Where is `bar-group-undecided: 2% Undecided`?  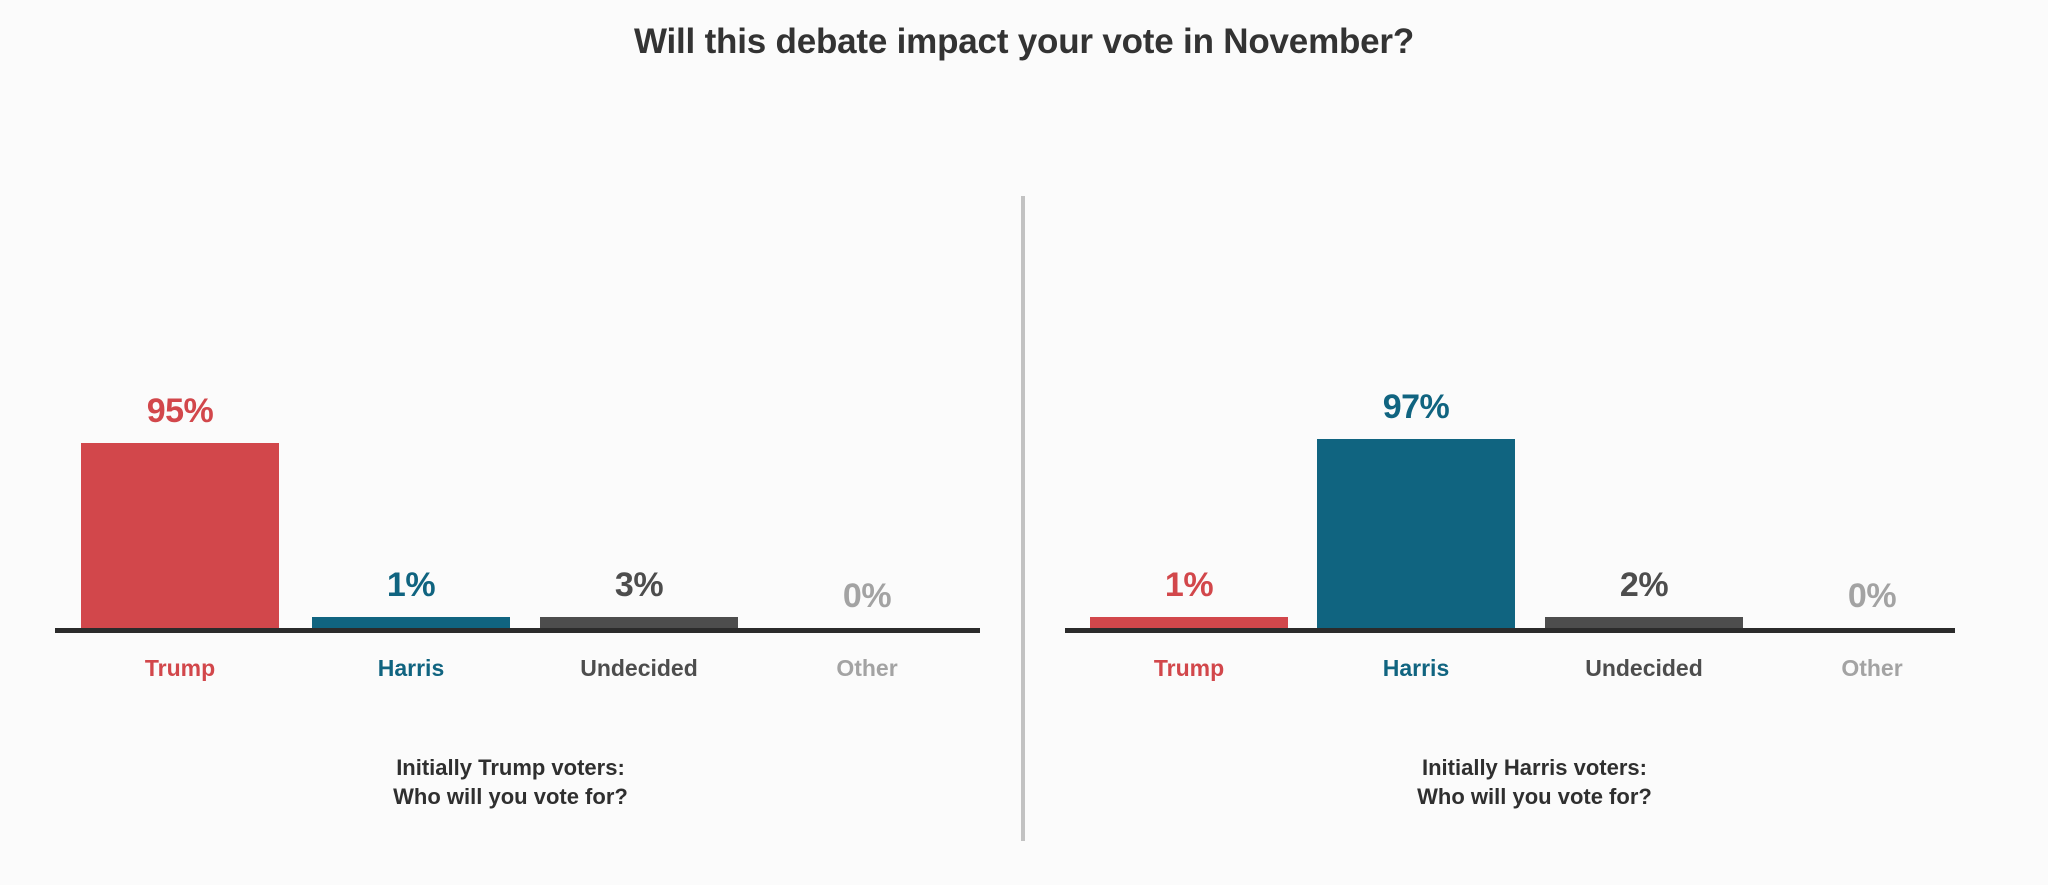 bar-group-undecided: 2% Undecided is located at coordinates (1644, 442).